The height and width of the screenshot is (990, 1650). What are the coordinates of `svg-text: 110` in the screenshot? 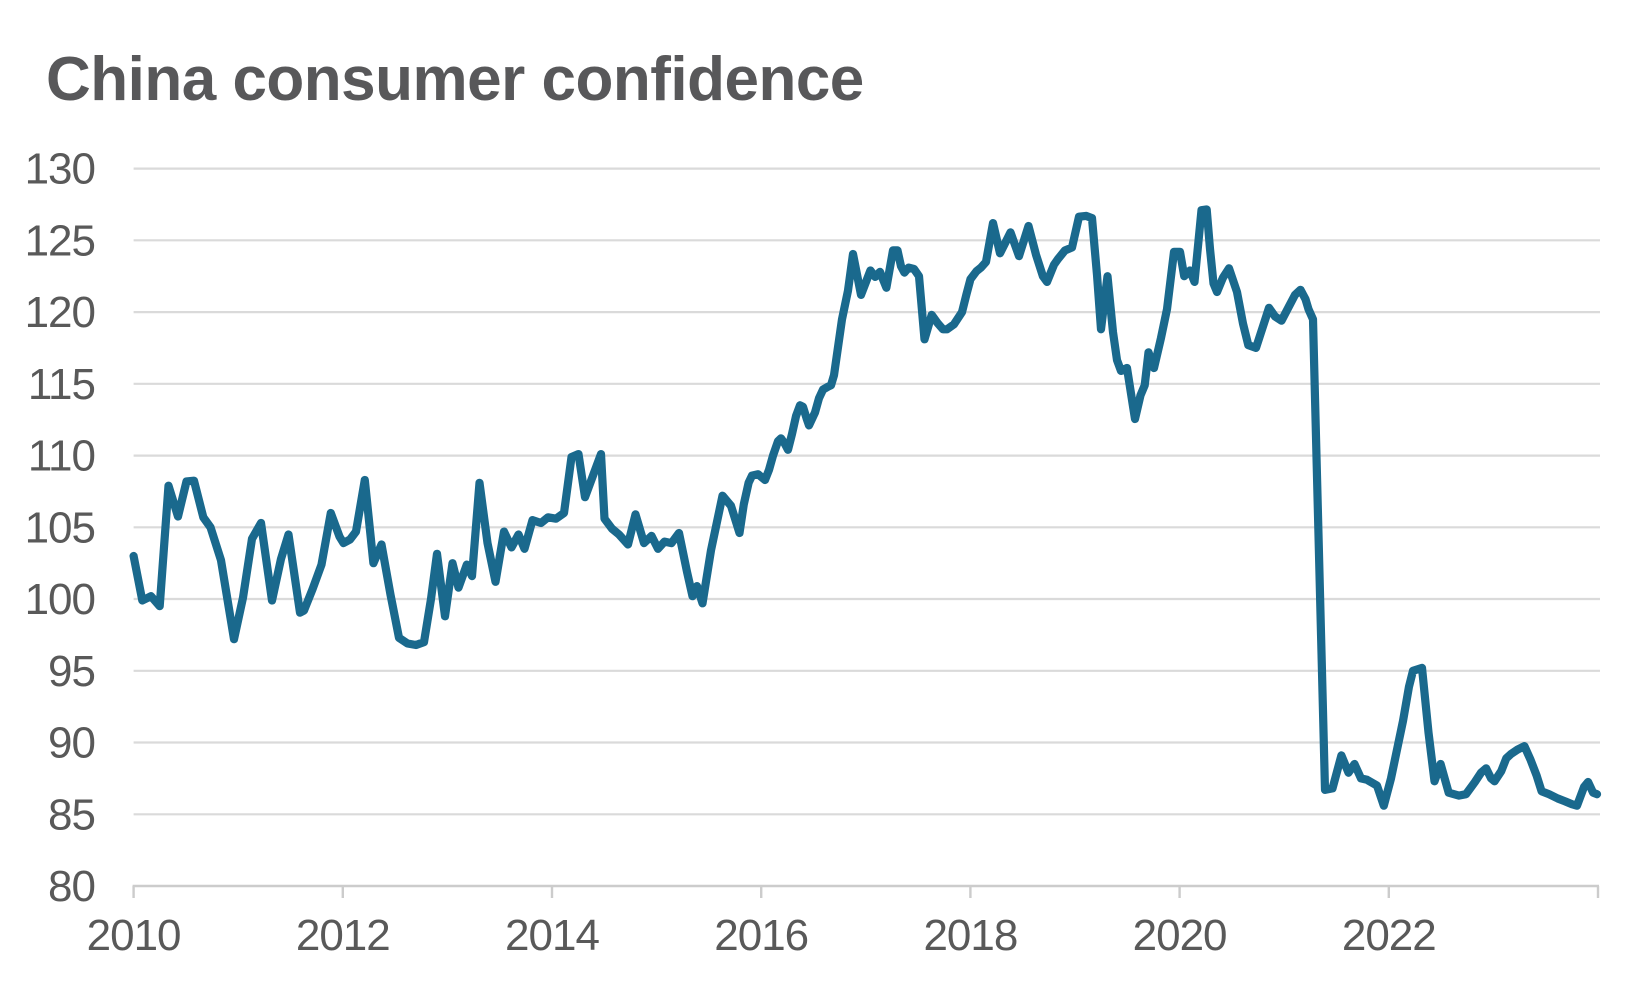 It's located at (61, 456).